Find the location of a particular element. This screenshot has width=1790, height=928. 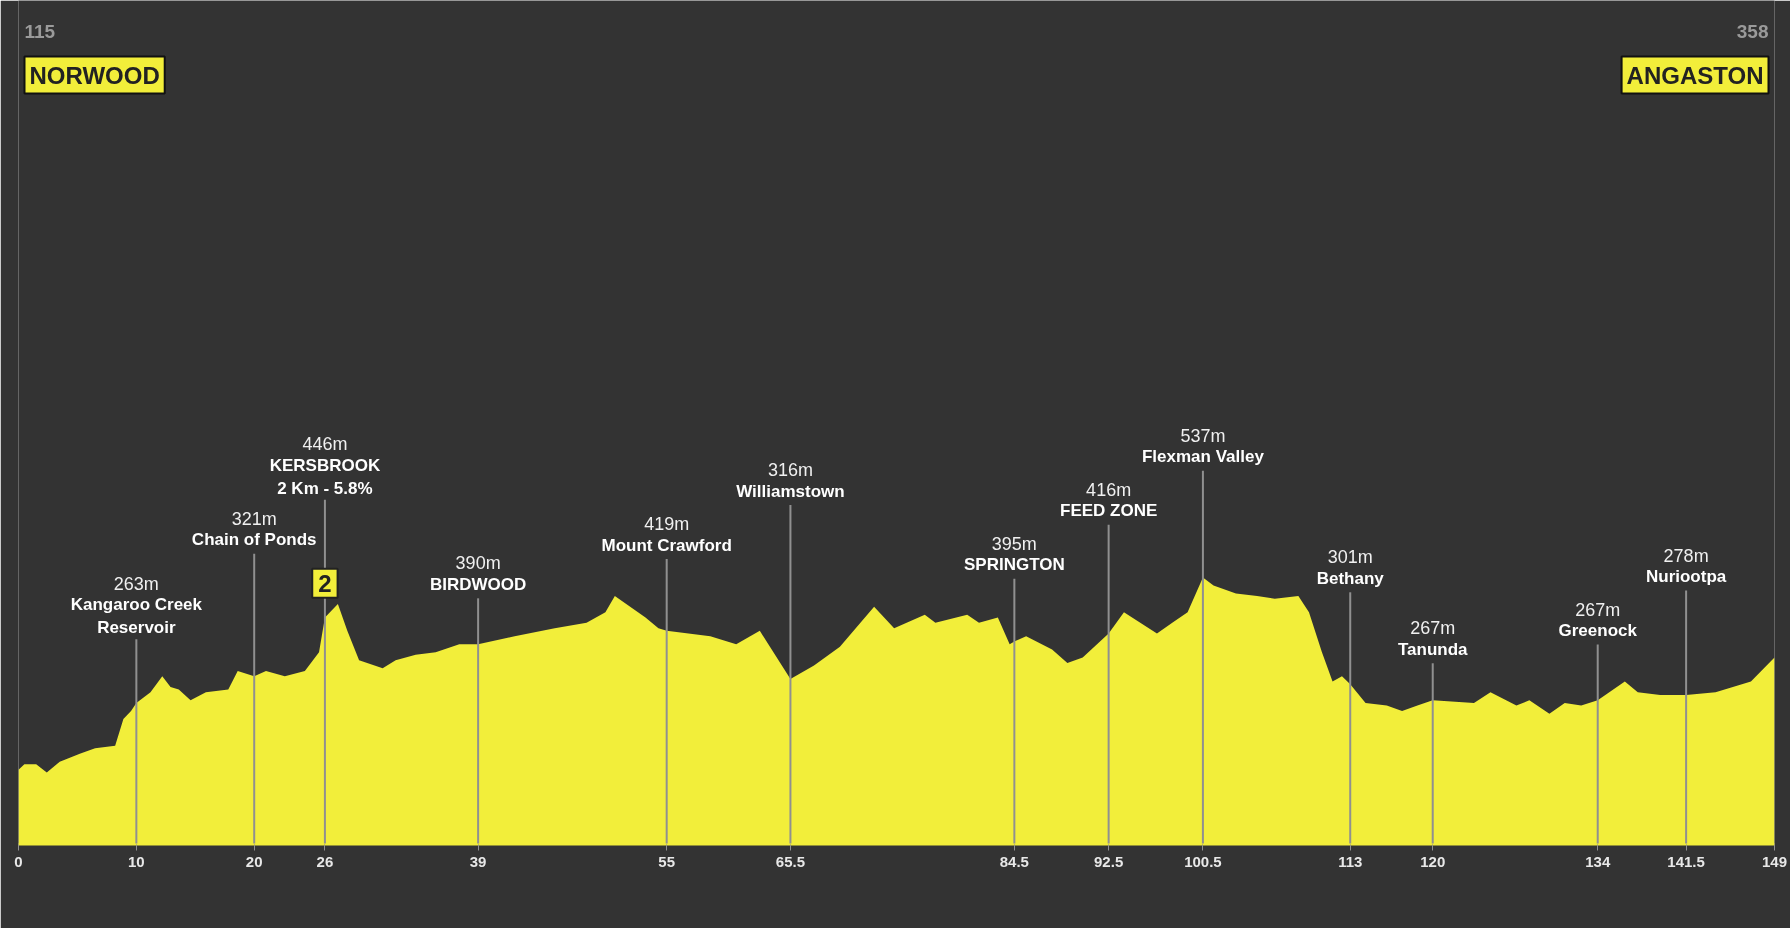

x-tick-label: 92.5 is located at coordinates (1109, 861).